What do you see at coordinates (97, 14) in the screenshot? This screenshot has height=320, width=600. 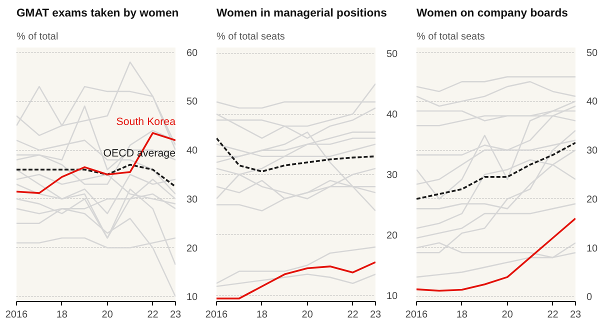 I see `chart-title: GMAT exams taken by women` at bounding box center [97, 14].